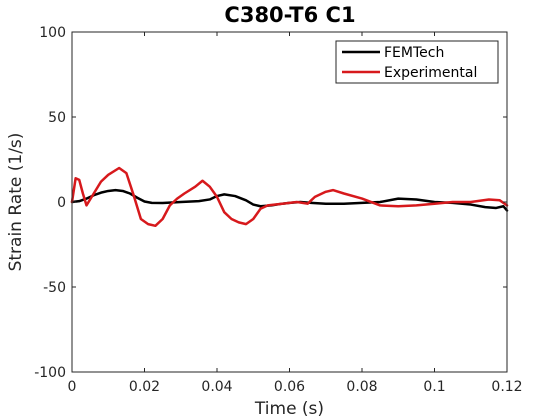  What do you see at coordinates (61, 203) in the screenshot?
I see `y-tick-label: 0` at bounding box center [61, 203].